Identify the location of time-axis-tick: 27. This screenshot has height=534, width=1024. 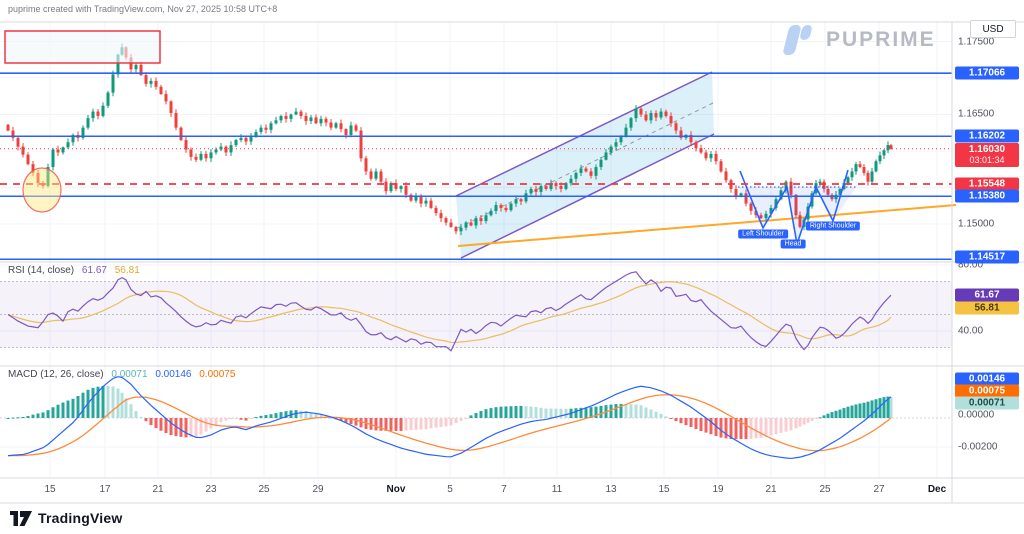
(879, 489).